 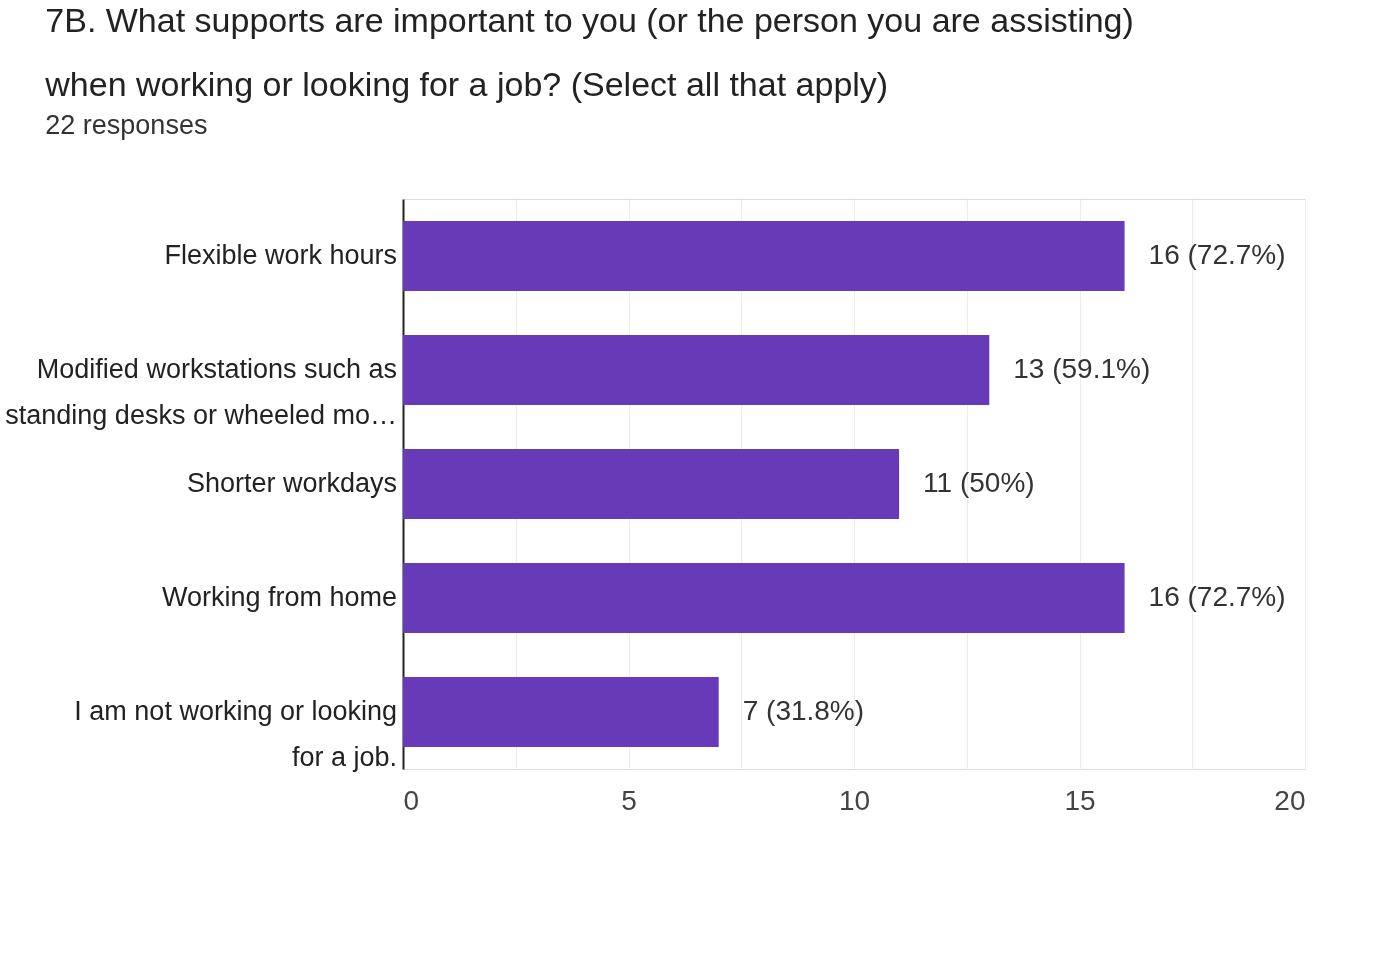 I want to click on x-tick-label: 5, so click(x=629, y=800).